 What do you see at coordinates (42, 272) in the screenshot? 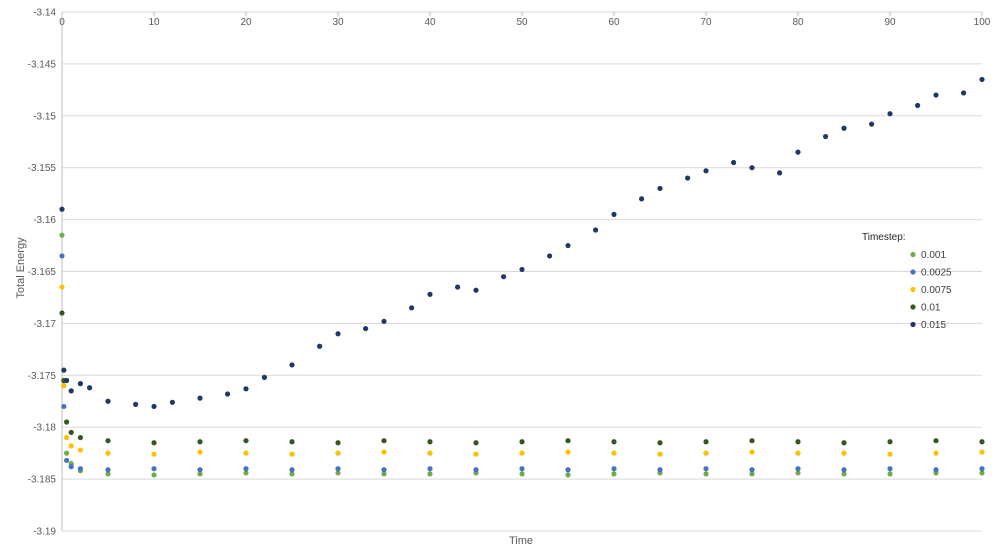
I see `y-tick-label: -3.165` at bounding box center [42, 272].